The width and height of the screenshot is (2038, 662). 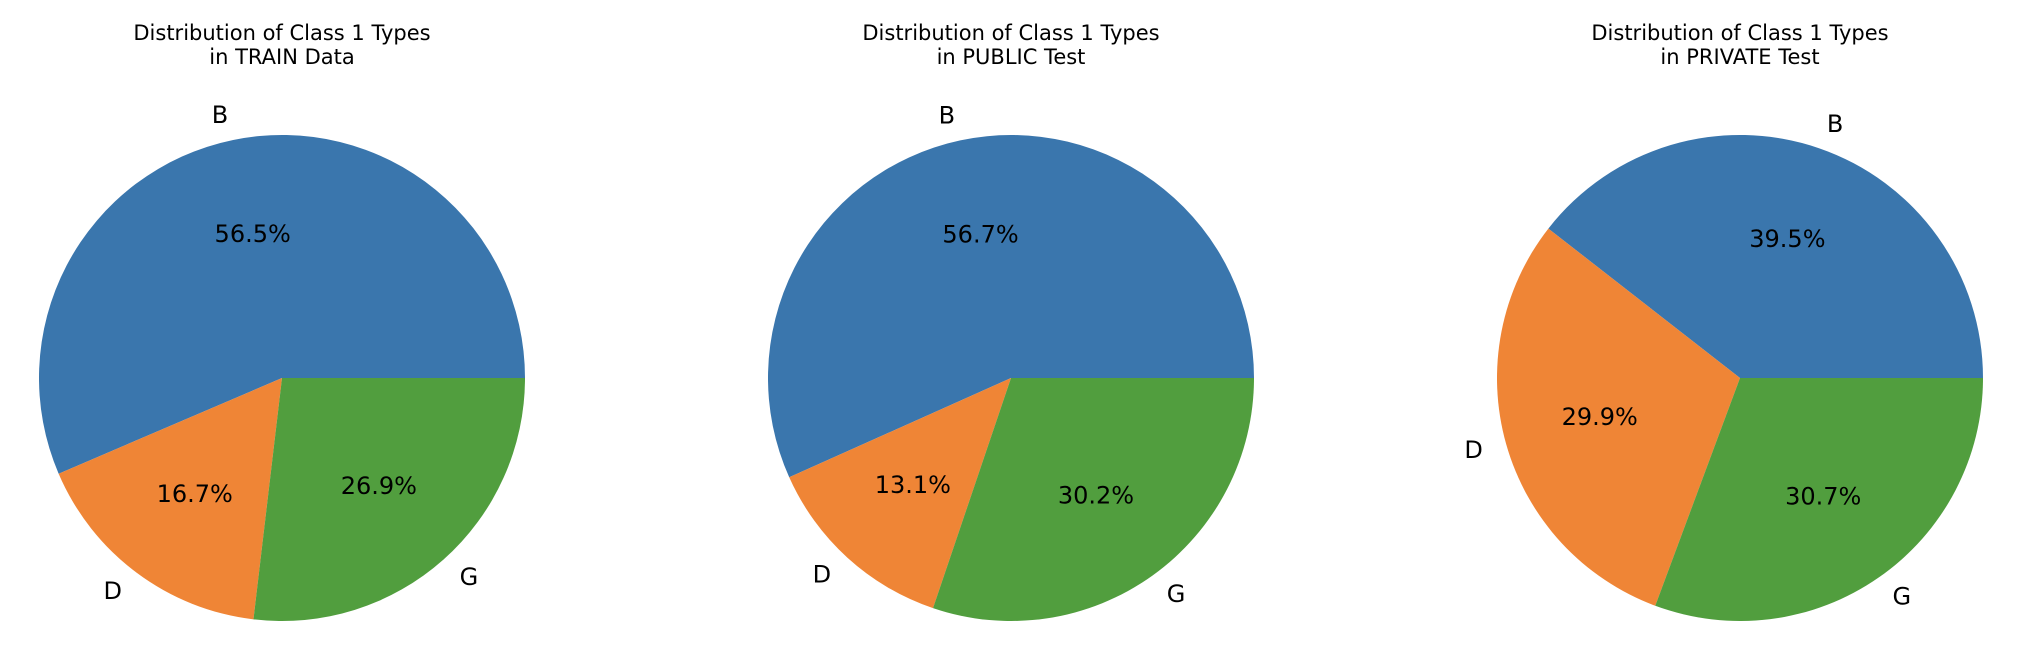 I want to click on slice-percent-d: 29.9%, so click(x=1600, y=417).